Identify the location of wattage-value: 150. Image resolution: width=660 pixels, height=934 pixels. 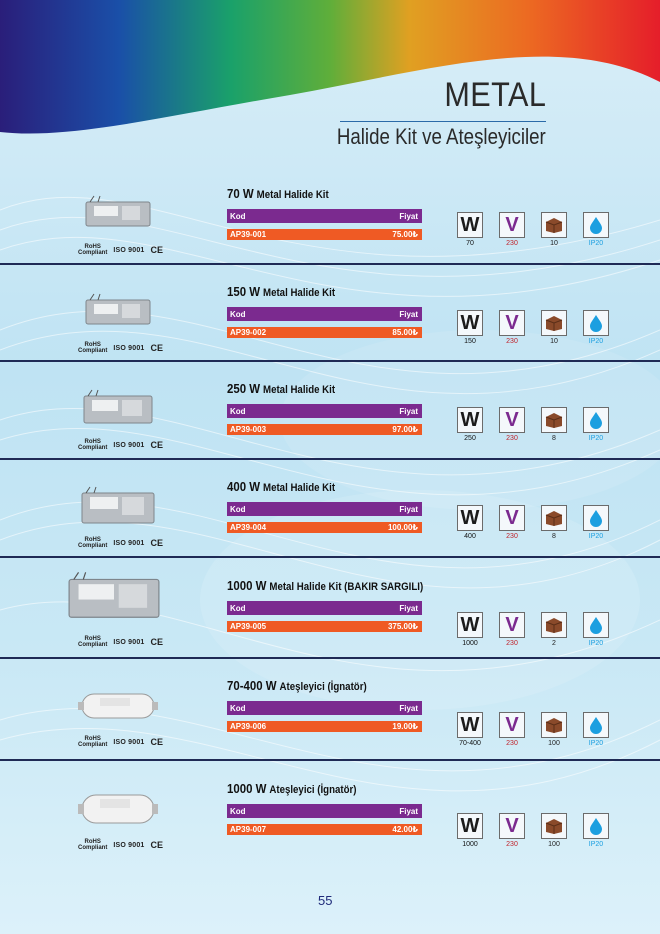
(470, 341).